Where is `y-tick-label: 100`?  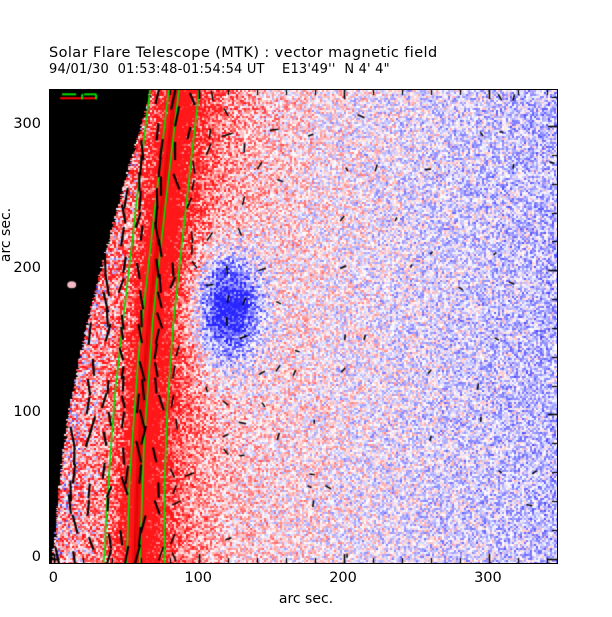
y-tick-label: 100 is located at coordinates (27, 412).